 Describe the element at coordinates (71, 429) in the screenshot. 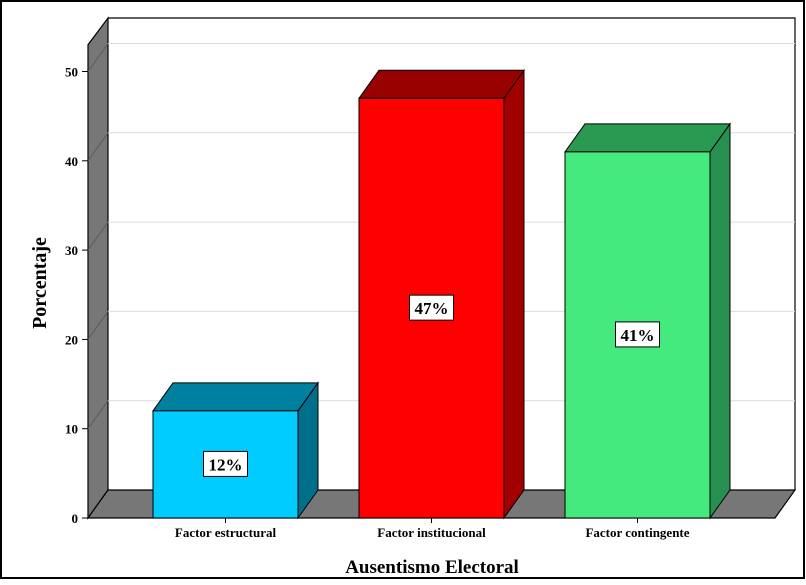

I see `y-tick-label: 10` at that location.